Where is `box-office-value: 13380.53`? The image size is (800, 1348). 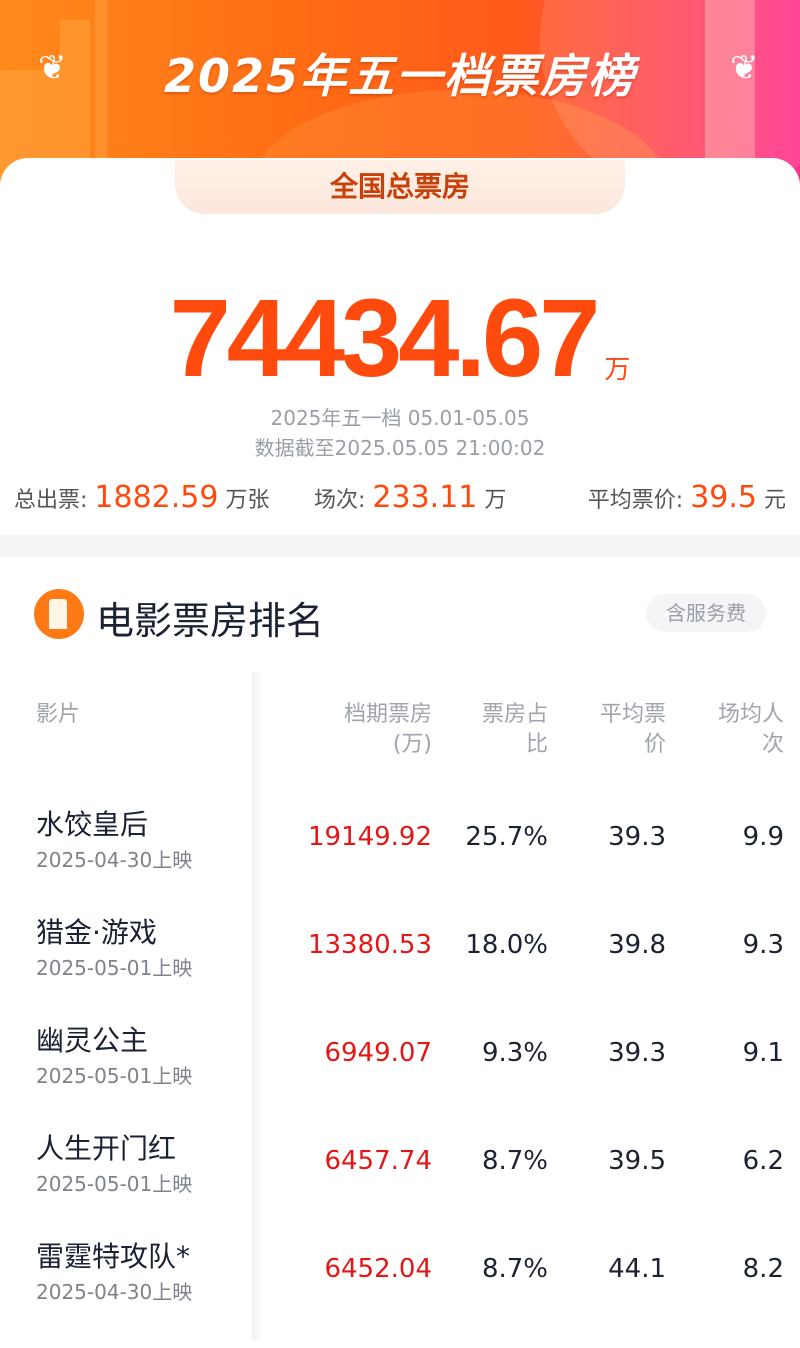
box-office-value: 13380.53 is located at coordinates (369, 945).